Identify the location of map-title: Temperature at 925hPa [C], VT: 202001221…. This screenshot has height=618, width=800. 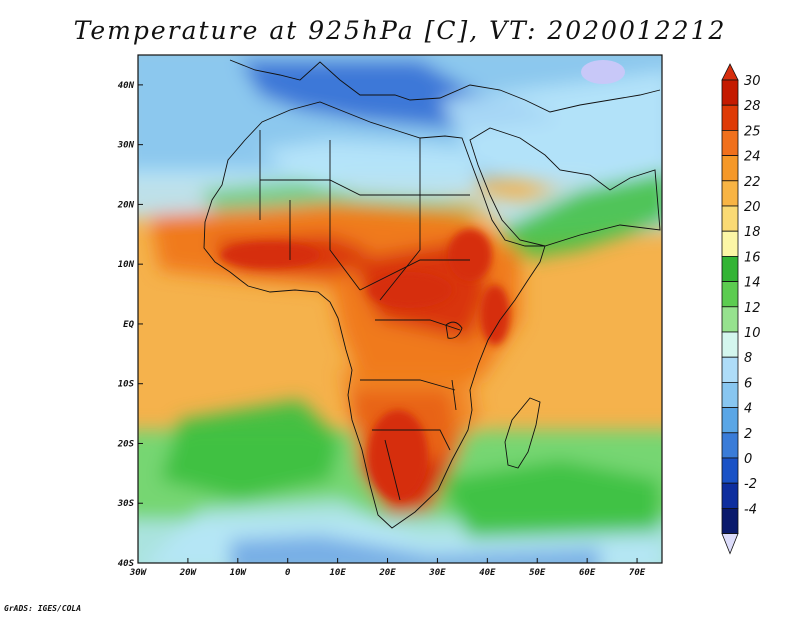
(400, 30).